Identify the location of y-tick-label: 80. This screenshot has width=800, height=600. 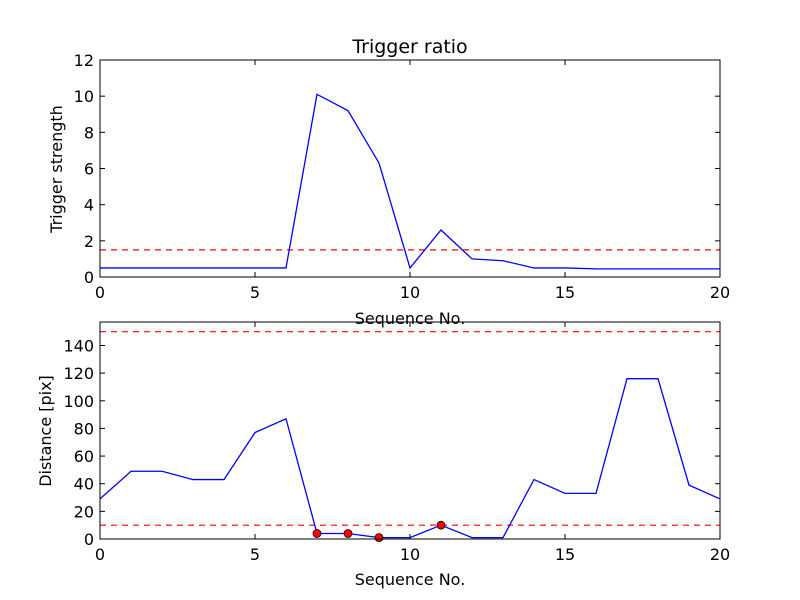
(84, 428).